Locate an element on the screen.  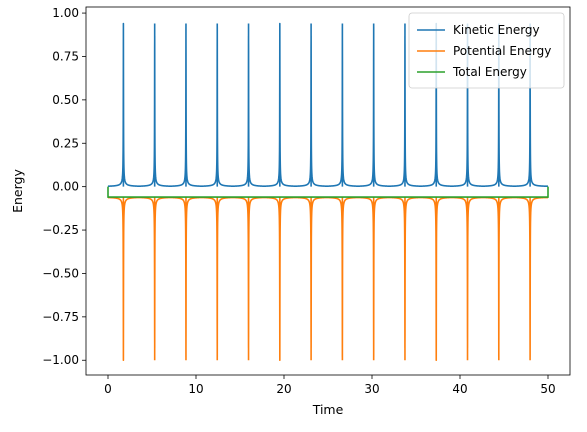
legend-box is located at coordinates (486, 50).